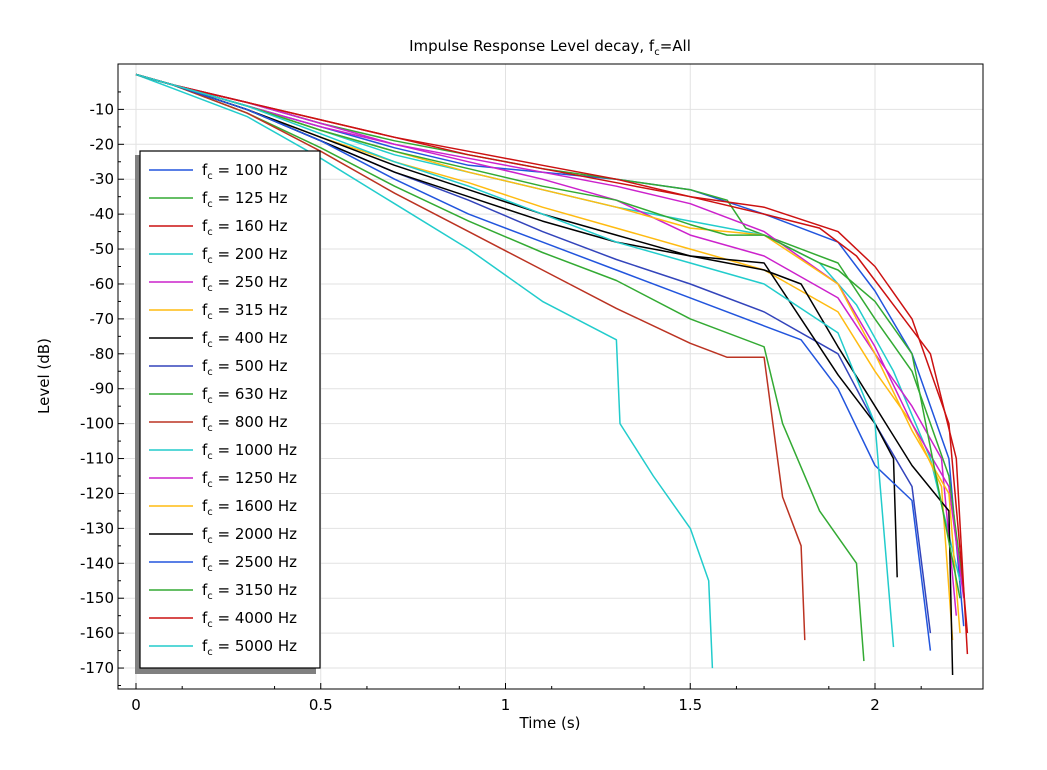 The height and width of the screenshot is (770, 1047). Describe the element at coordinates (249, 479) in the screenshot. I see `legend-label: fc = 1250 Hz` at that location.